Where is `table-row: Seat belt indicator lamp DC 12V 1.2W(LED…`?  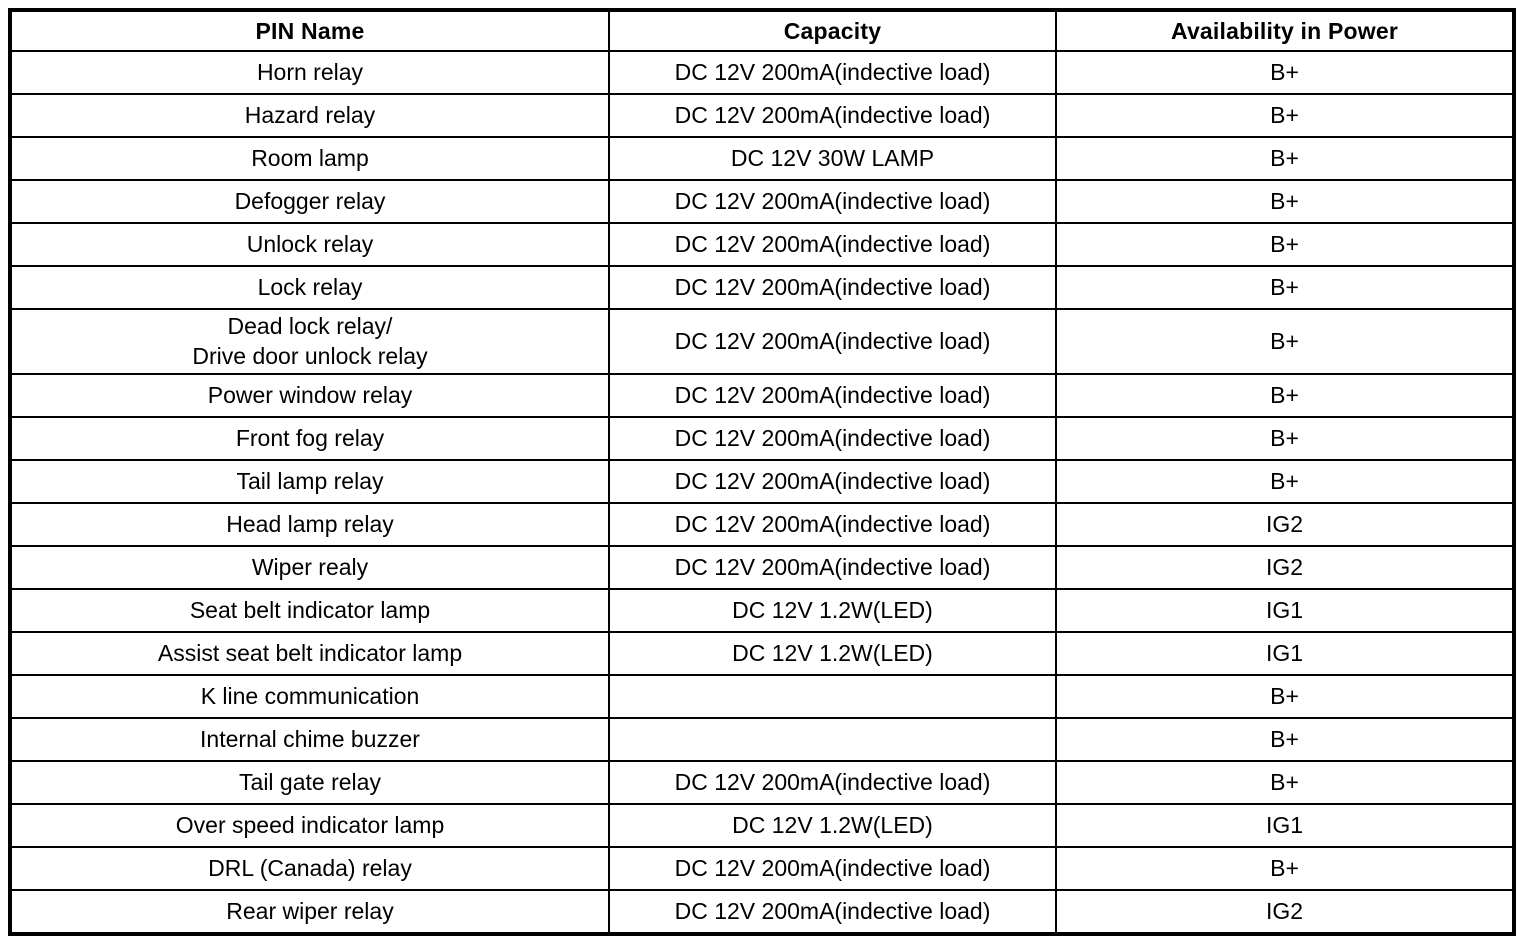
table-row: Seat belt indicator lamp DC 12V 1.2W(LED… is located at coordinates (762, 610).